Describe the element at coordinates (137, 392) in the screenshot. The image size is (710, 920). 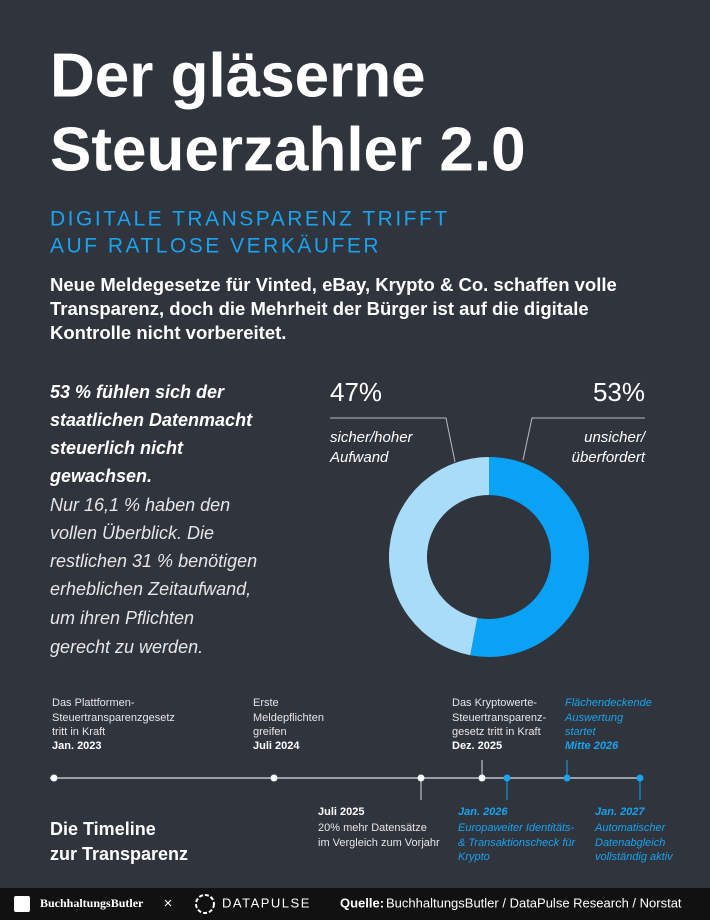
I see `highlight-bold: 53 % fühlen sich der` at that location.